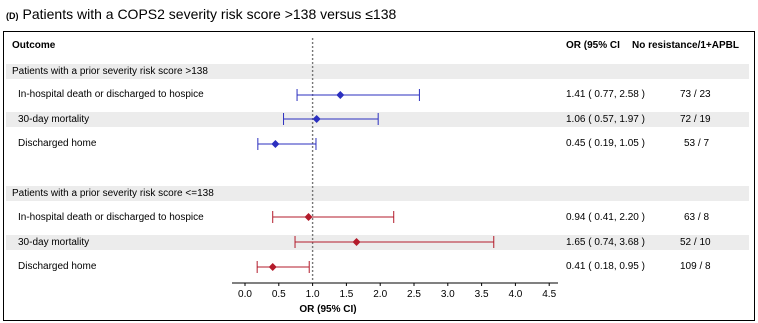  I want to click on x-tick-label: 1.0, so click(313, 294).